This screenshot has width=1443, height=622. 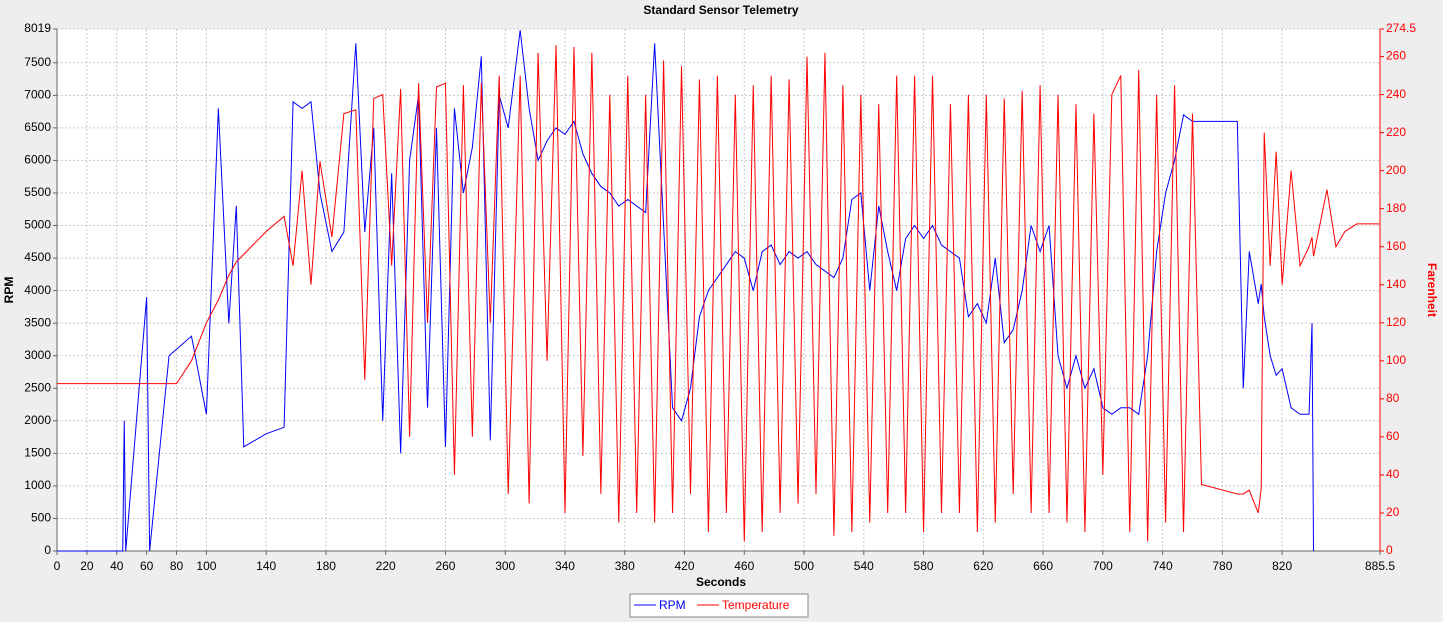 What do you see at coordinates (1163, 566) in the screenshot?
I see `x-tick-label: 740` at bounding box center [1163, 566].